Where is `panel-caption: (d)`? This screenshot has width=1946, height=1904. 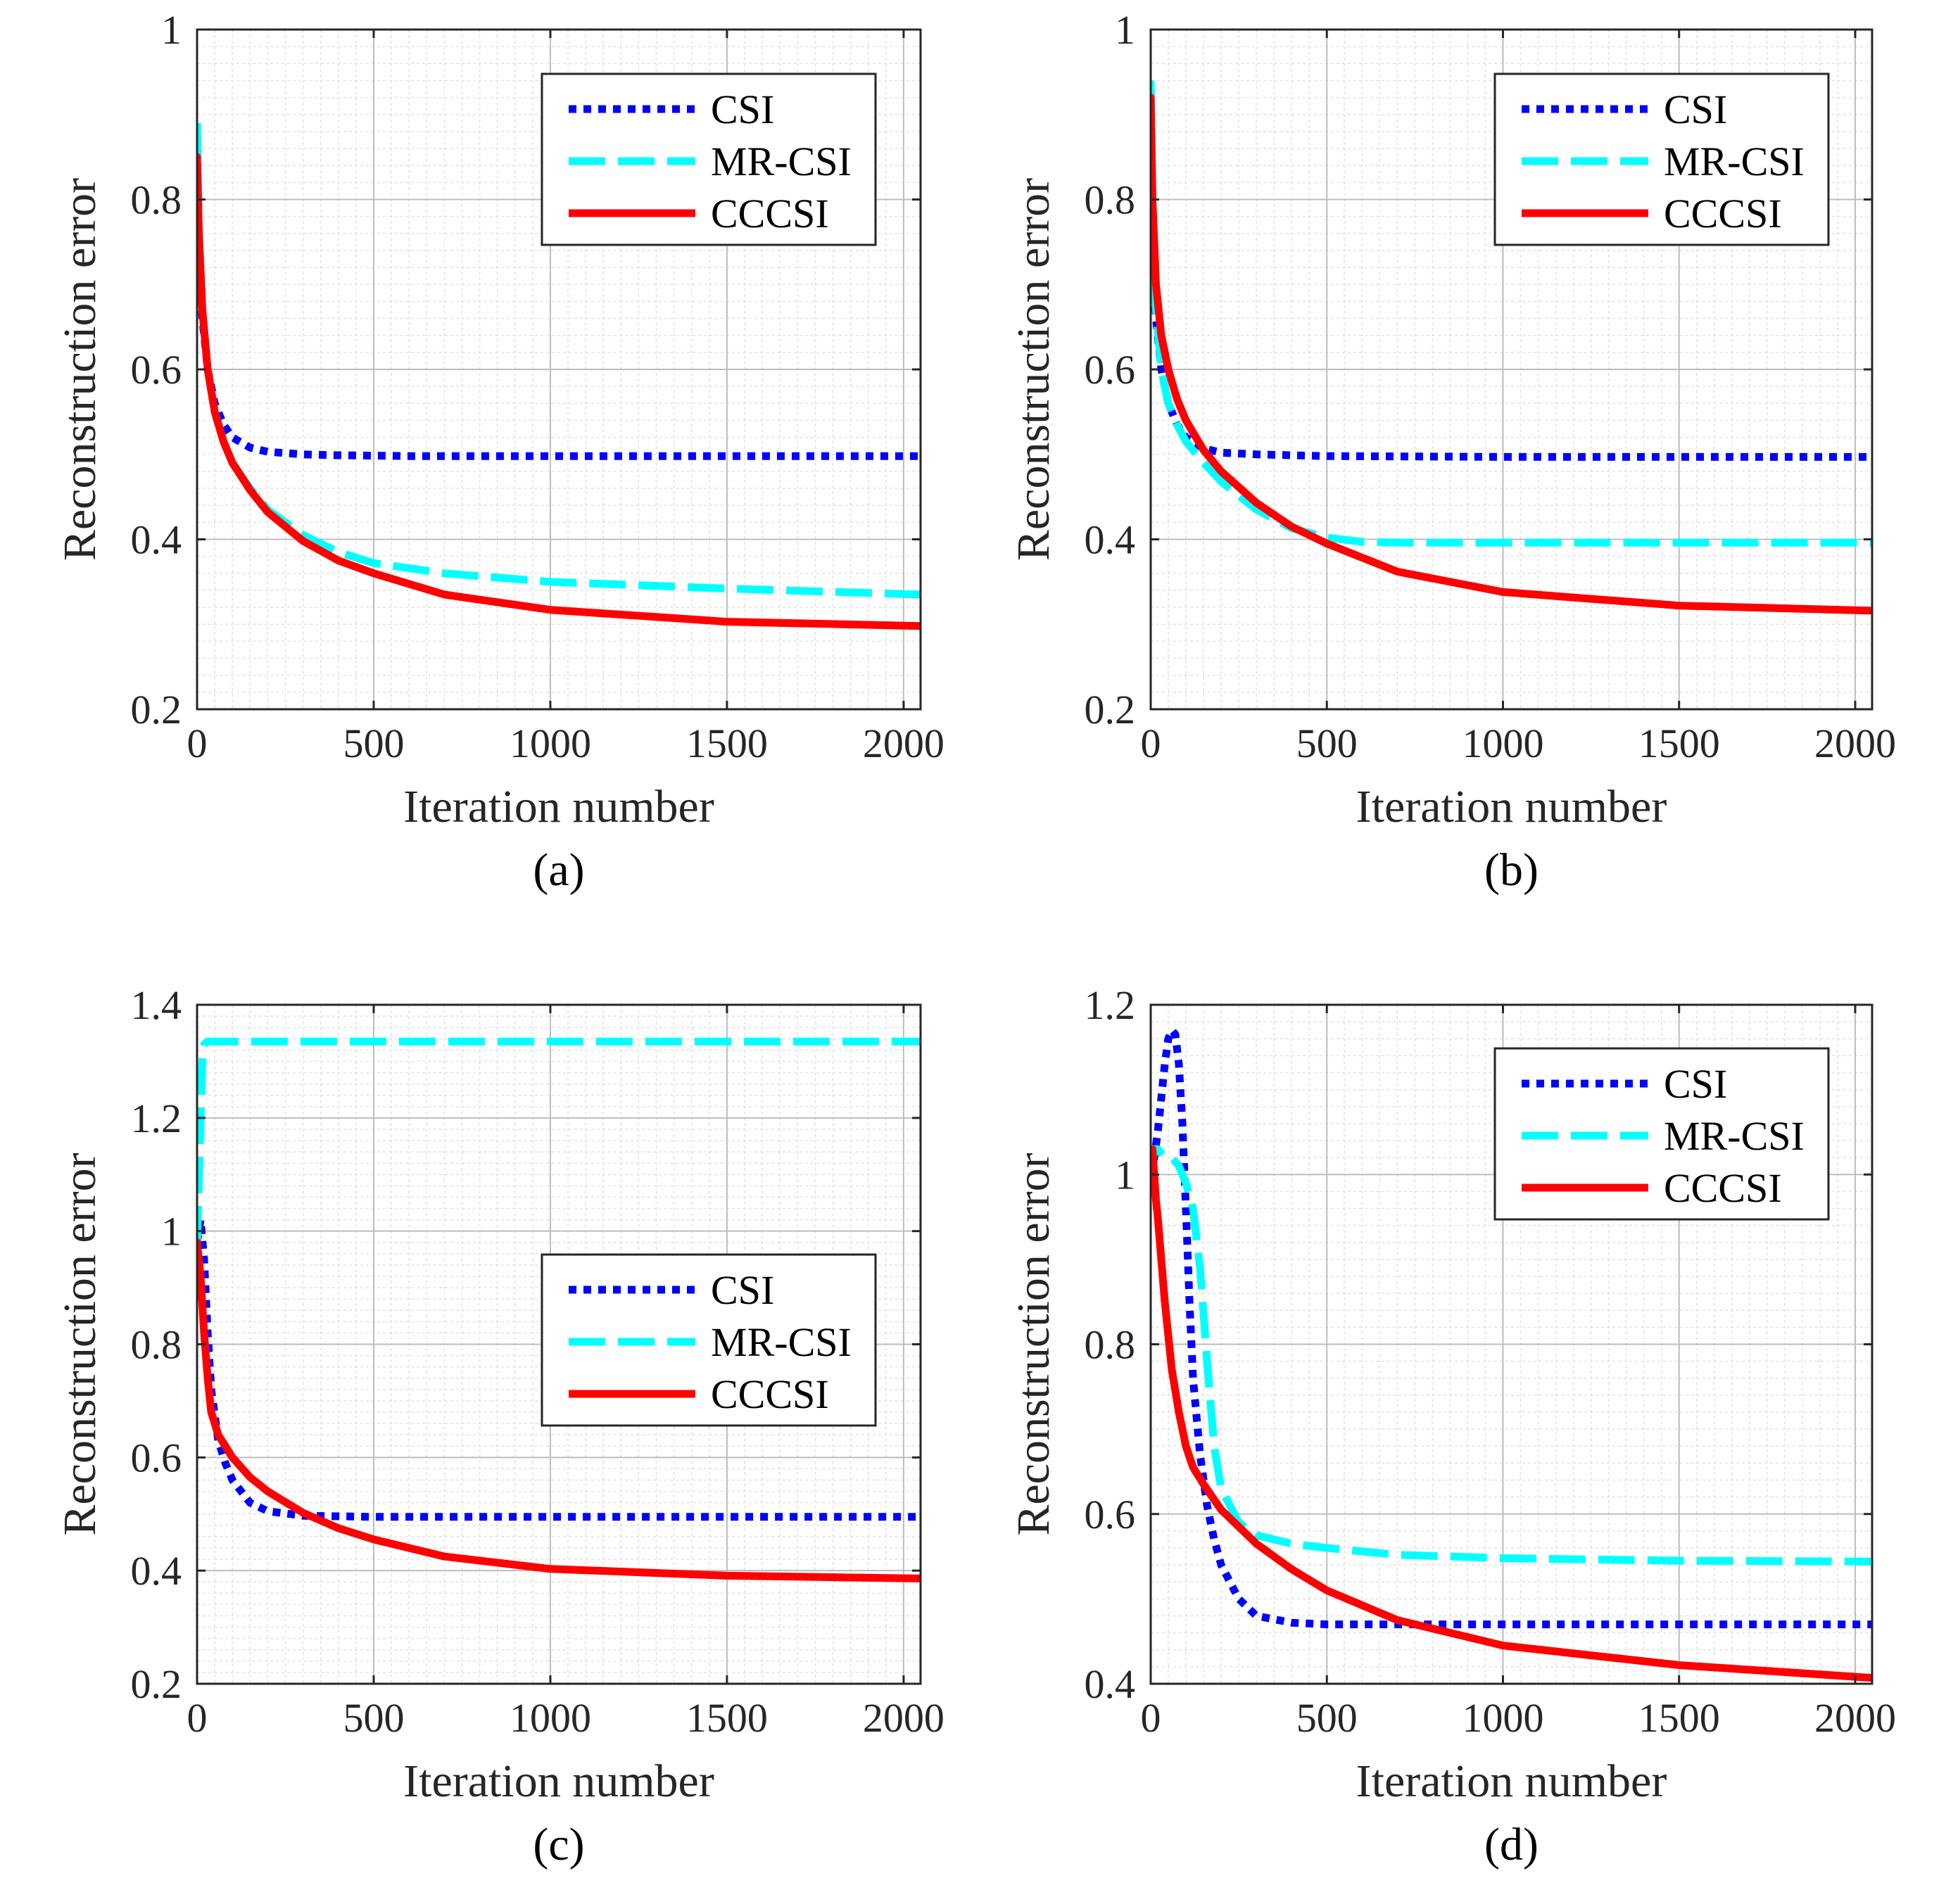 panel-caption: (d) is located at coordinates (1511, 1844).